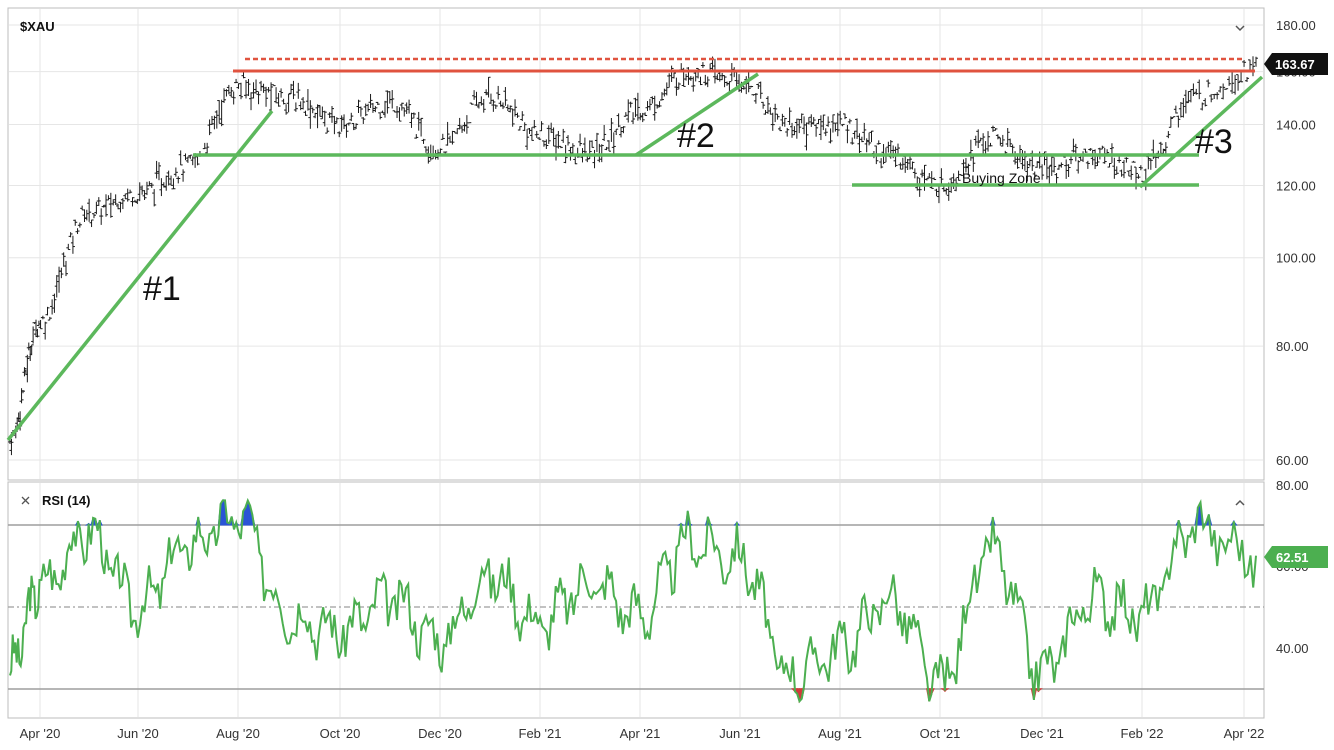  Describe the element at coordinates (1244, 733) in the screenshot. I see `time-tick-label: Apr '22` at that location.